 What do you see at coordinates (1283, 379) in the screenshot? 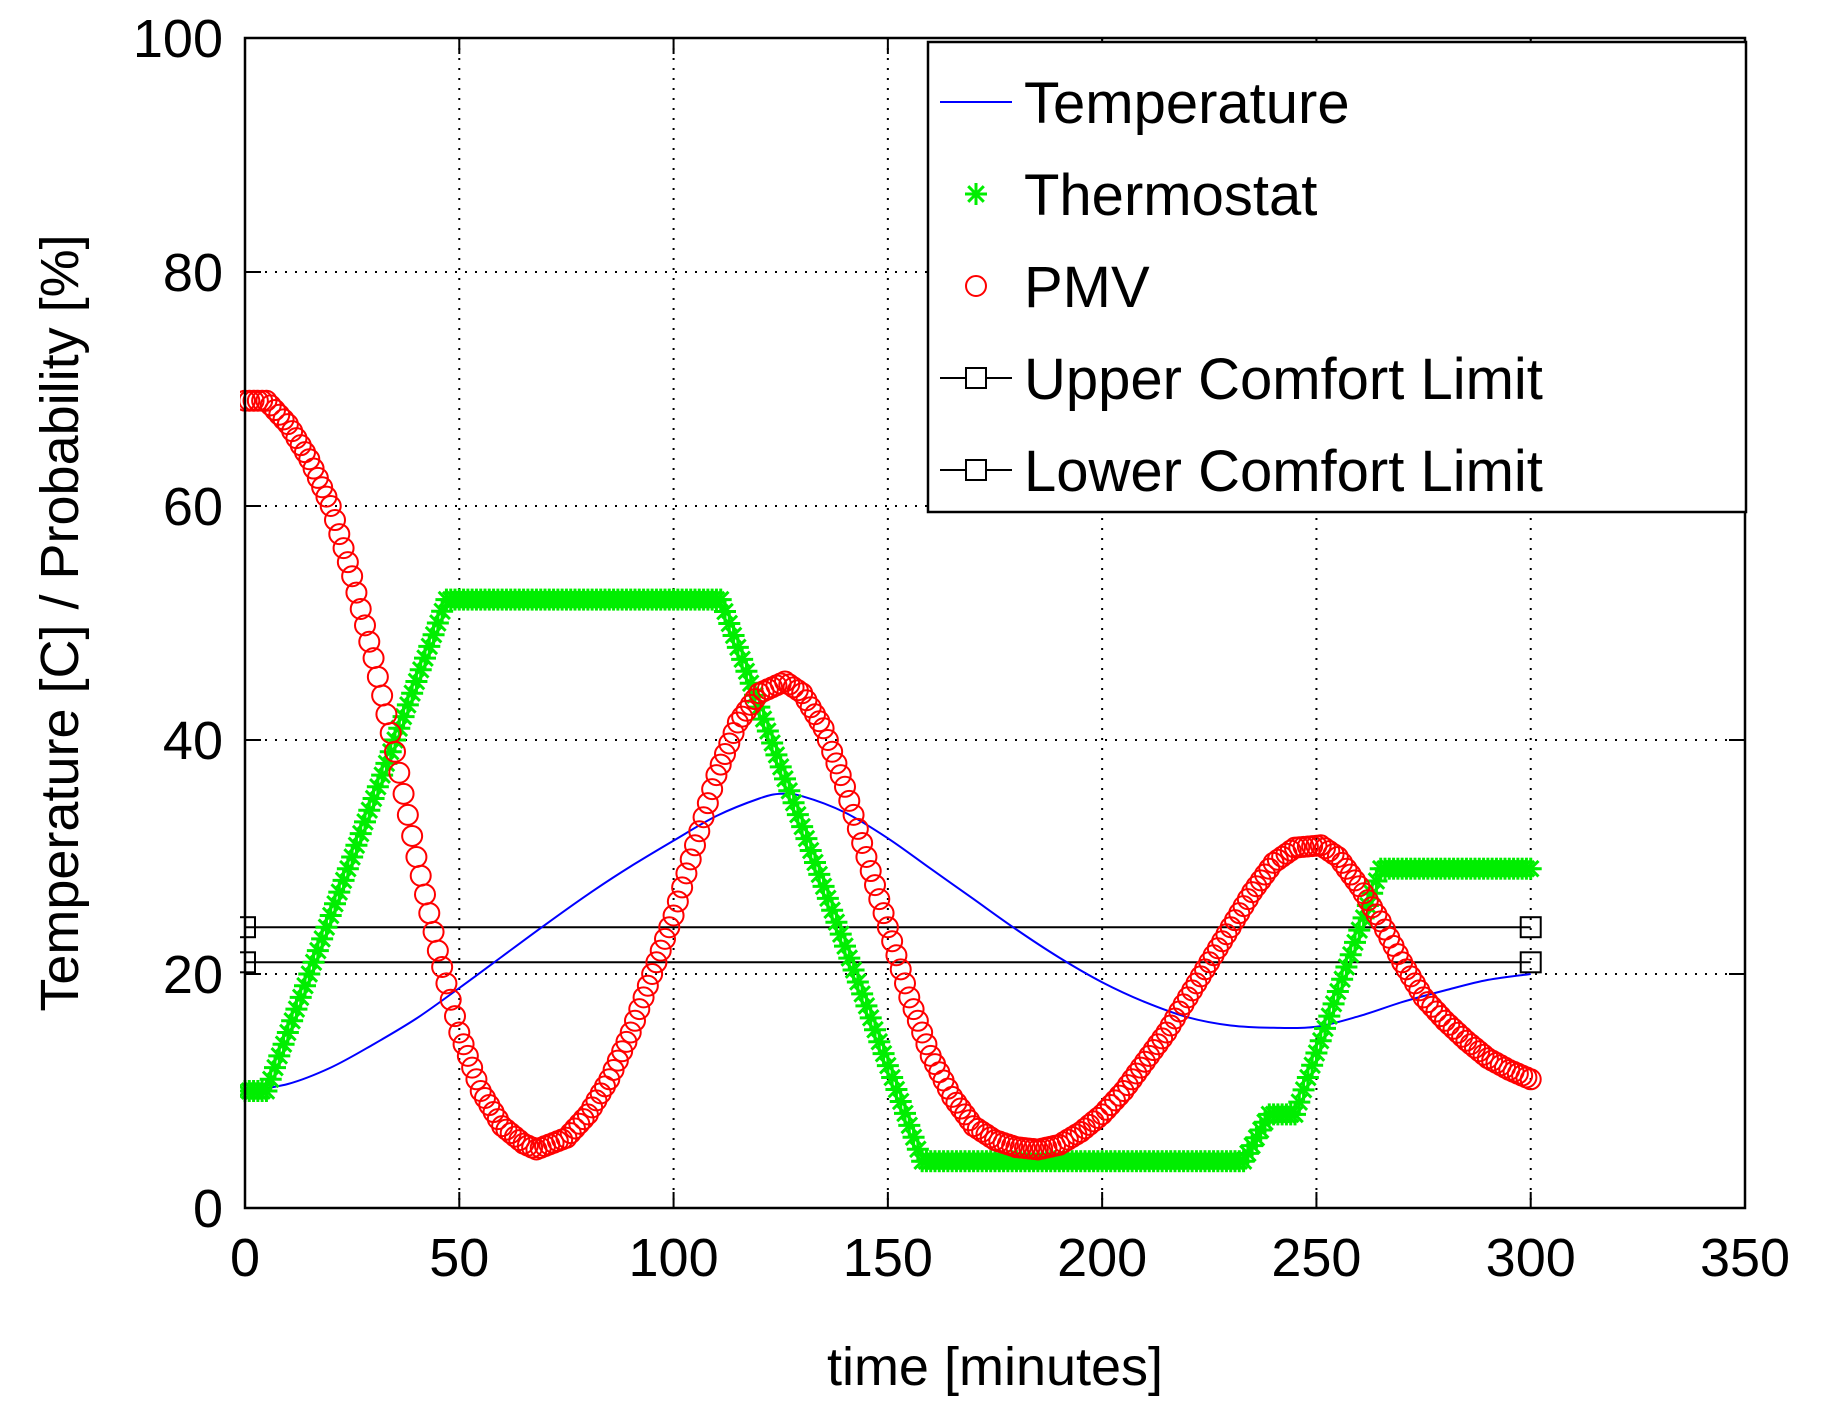
I see `legend-label-upper-limit: Upper Comfort Limit` at bounding box center [1283, 379].